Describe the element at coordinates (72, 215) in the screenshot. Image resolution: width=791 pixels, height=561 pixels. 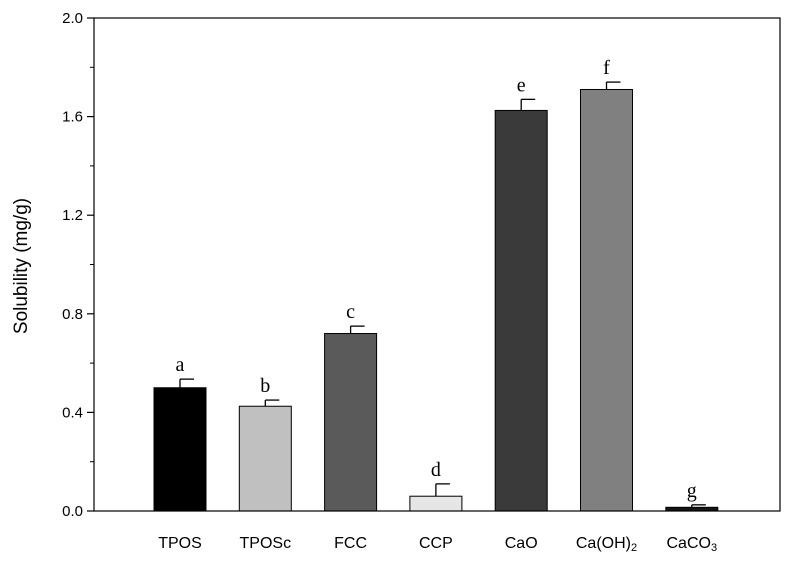
I see `y-tick-label-3: 1.2` at that location.